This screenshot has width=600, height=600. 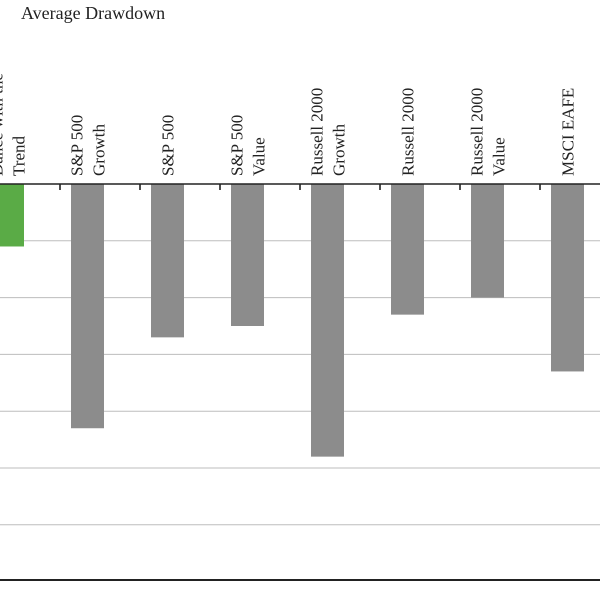 What do you see at coordinates (3, 124) in the screenshot?
I see `category-label: Dance with the` at bounding box center [3, 124].